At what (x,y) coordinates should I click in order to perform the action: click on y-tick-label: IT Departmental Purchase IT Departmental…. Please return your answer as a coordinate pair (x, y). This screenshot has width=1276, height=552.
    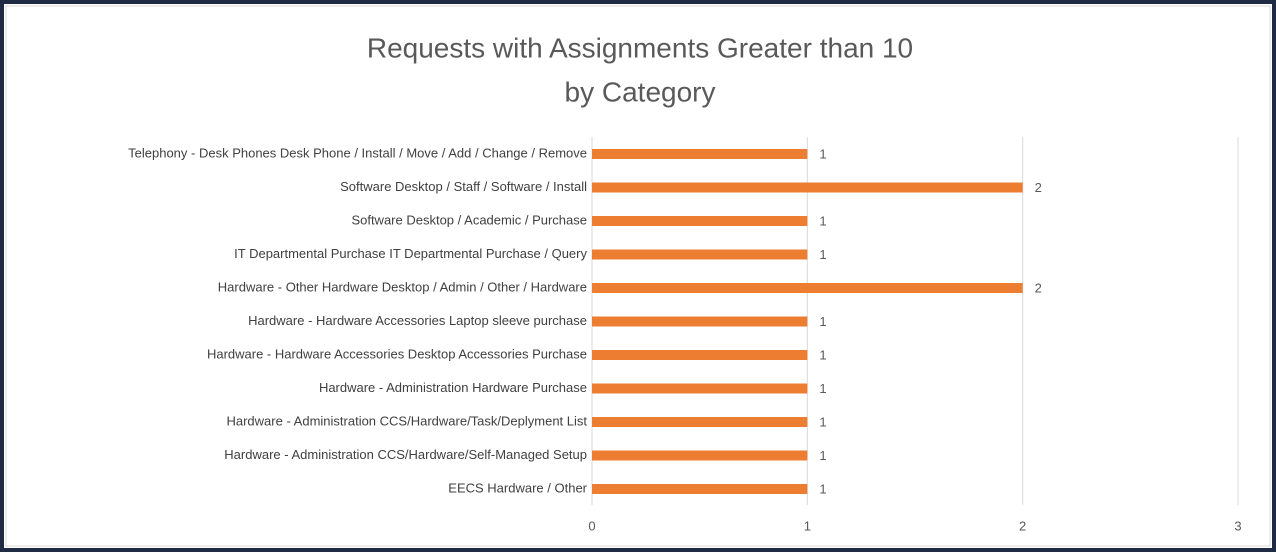
    Looking at the image, I should click on (410, 253).